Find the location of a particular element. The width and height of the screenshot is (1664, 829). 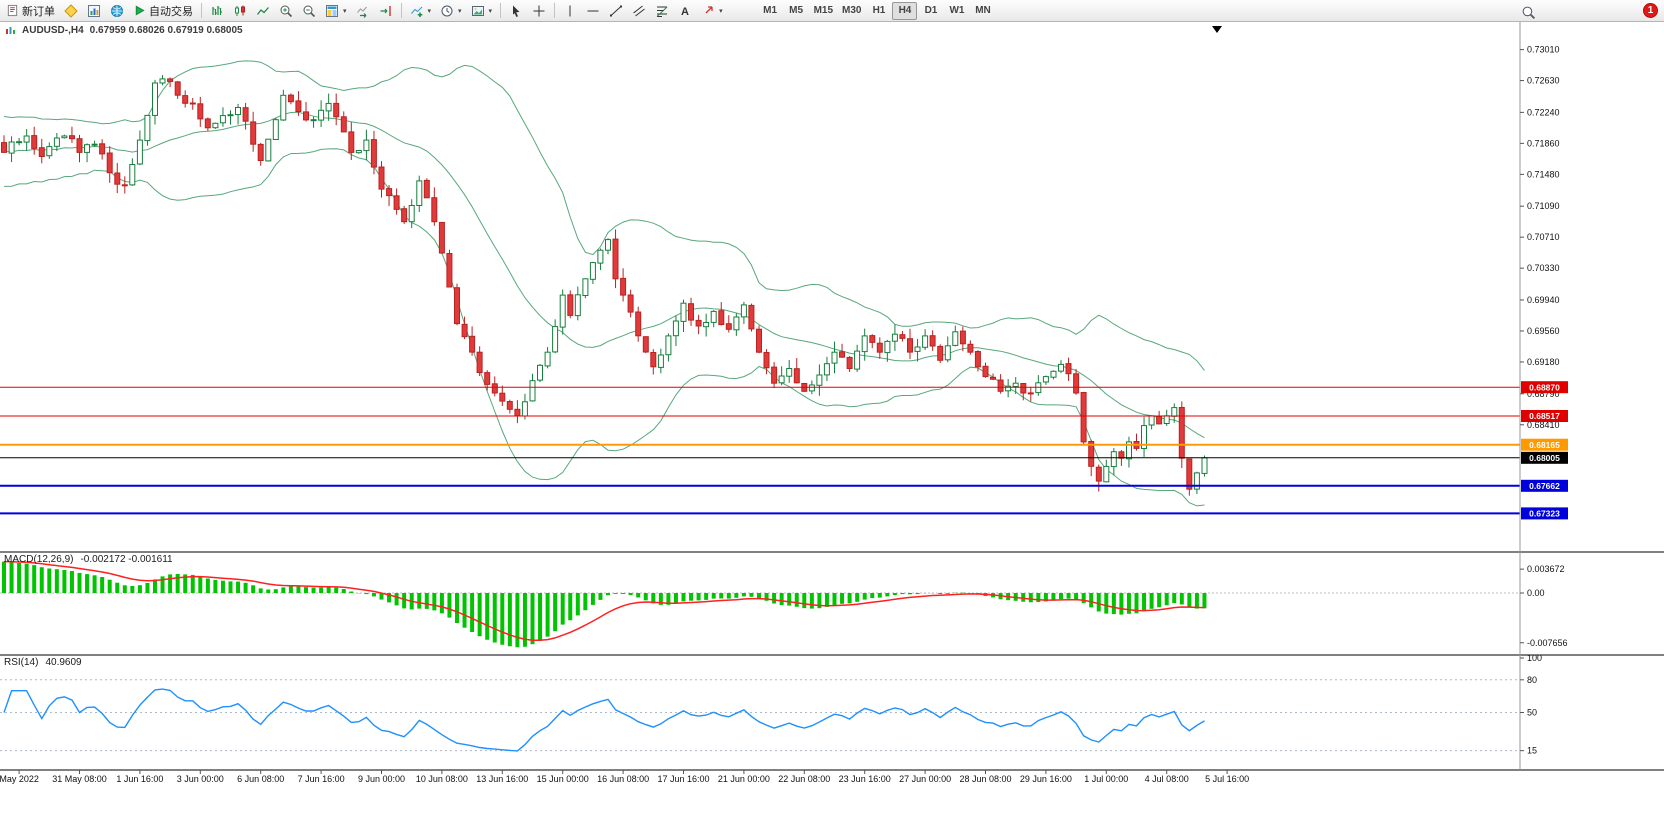

timeframe-d1-button: D1 is located at coordinates (930, 11).